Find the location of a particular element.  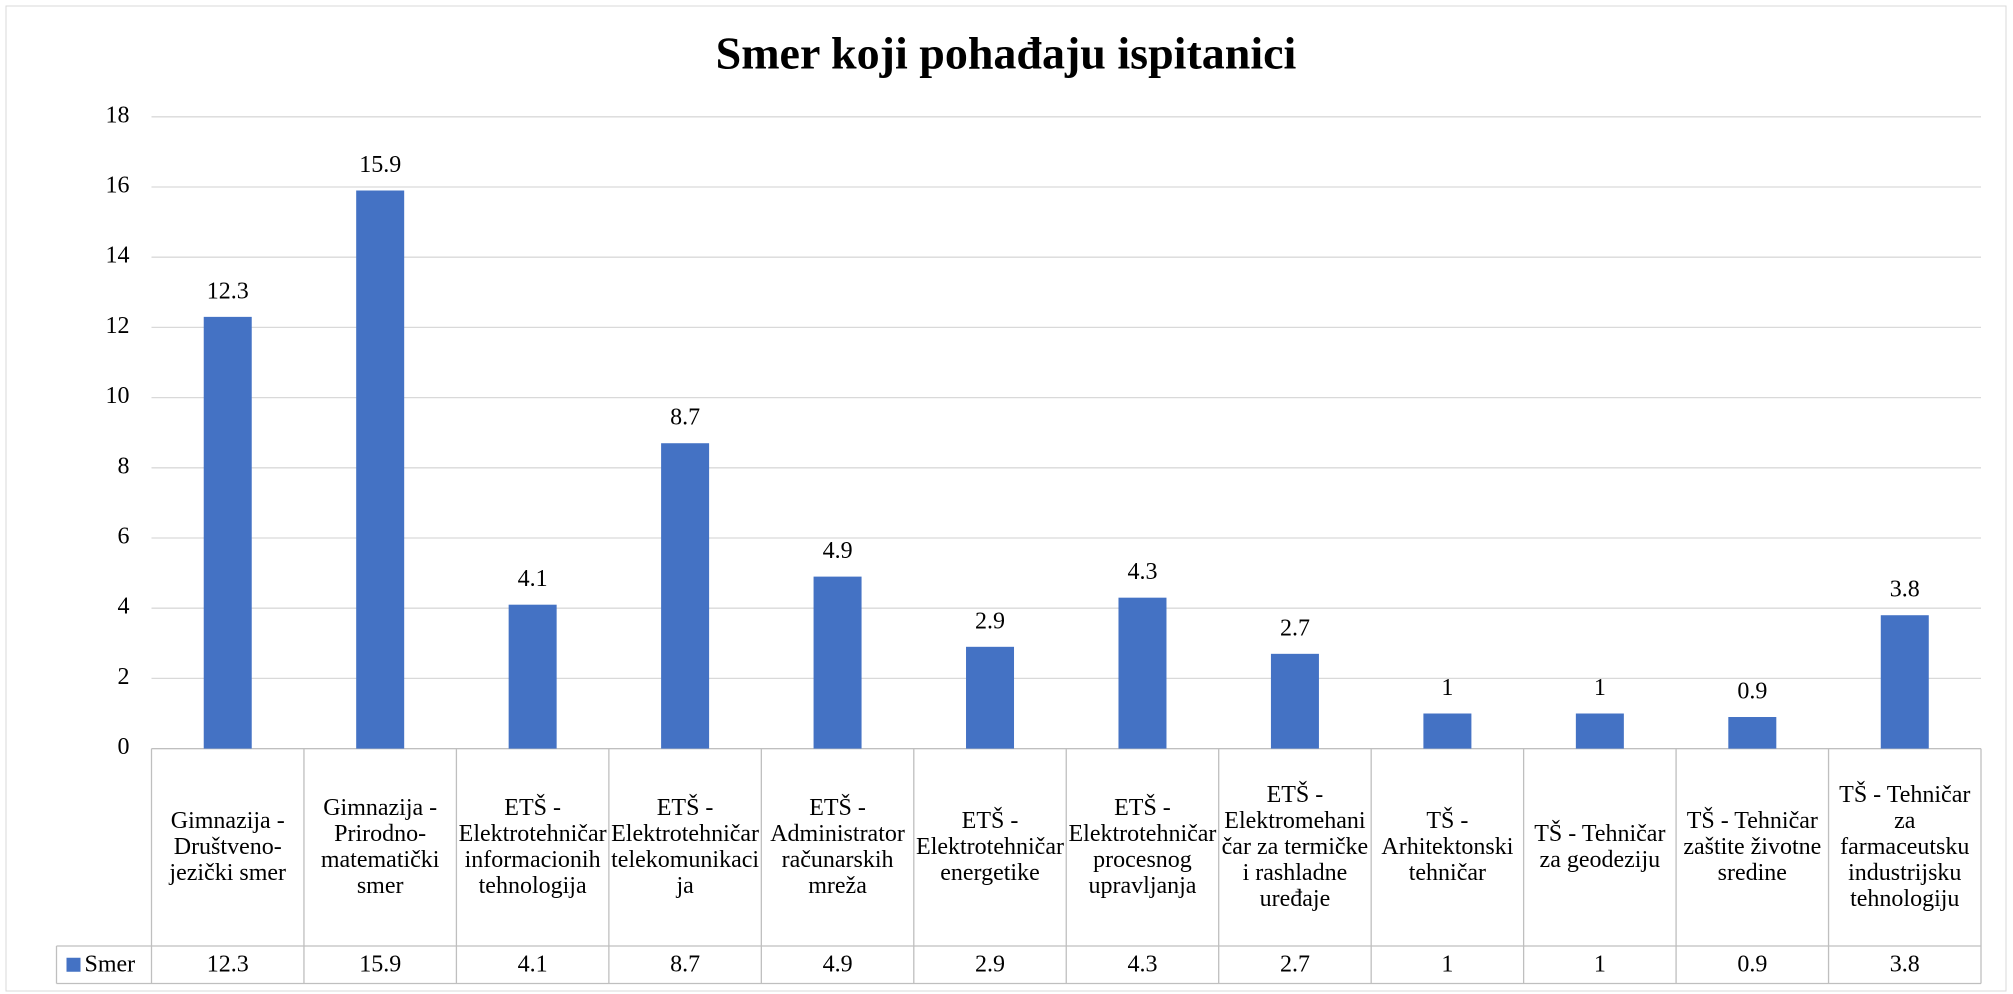

x-tick-cell: Gimnazija - Društveno-jezički smer is located at coordinates (228, 847).